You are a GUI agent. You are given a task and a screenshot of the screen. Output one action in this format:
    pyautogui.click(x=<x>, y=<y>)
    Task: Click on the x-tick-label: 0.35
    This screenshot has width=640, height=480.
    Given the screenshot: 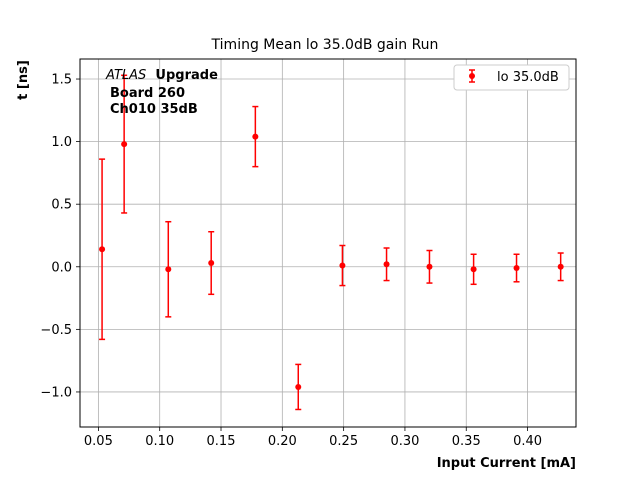 What is the action you would take?
    pyautogui.click(x=466, y=441)
    